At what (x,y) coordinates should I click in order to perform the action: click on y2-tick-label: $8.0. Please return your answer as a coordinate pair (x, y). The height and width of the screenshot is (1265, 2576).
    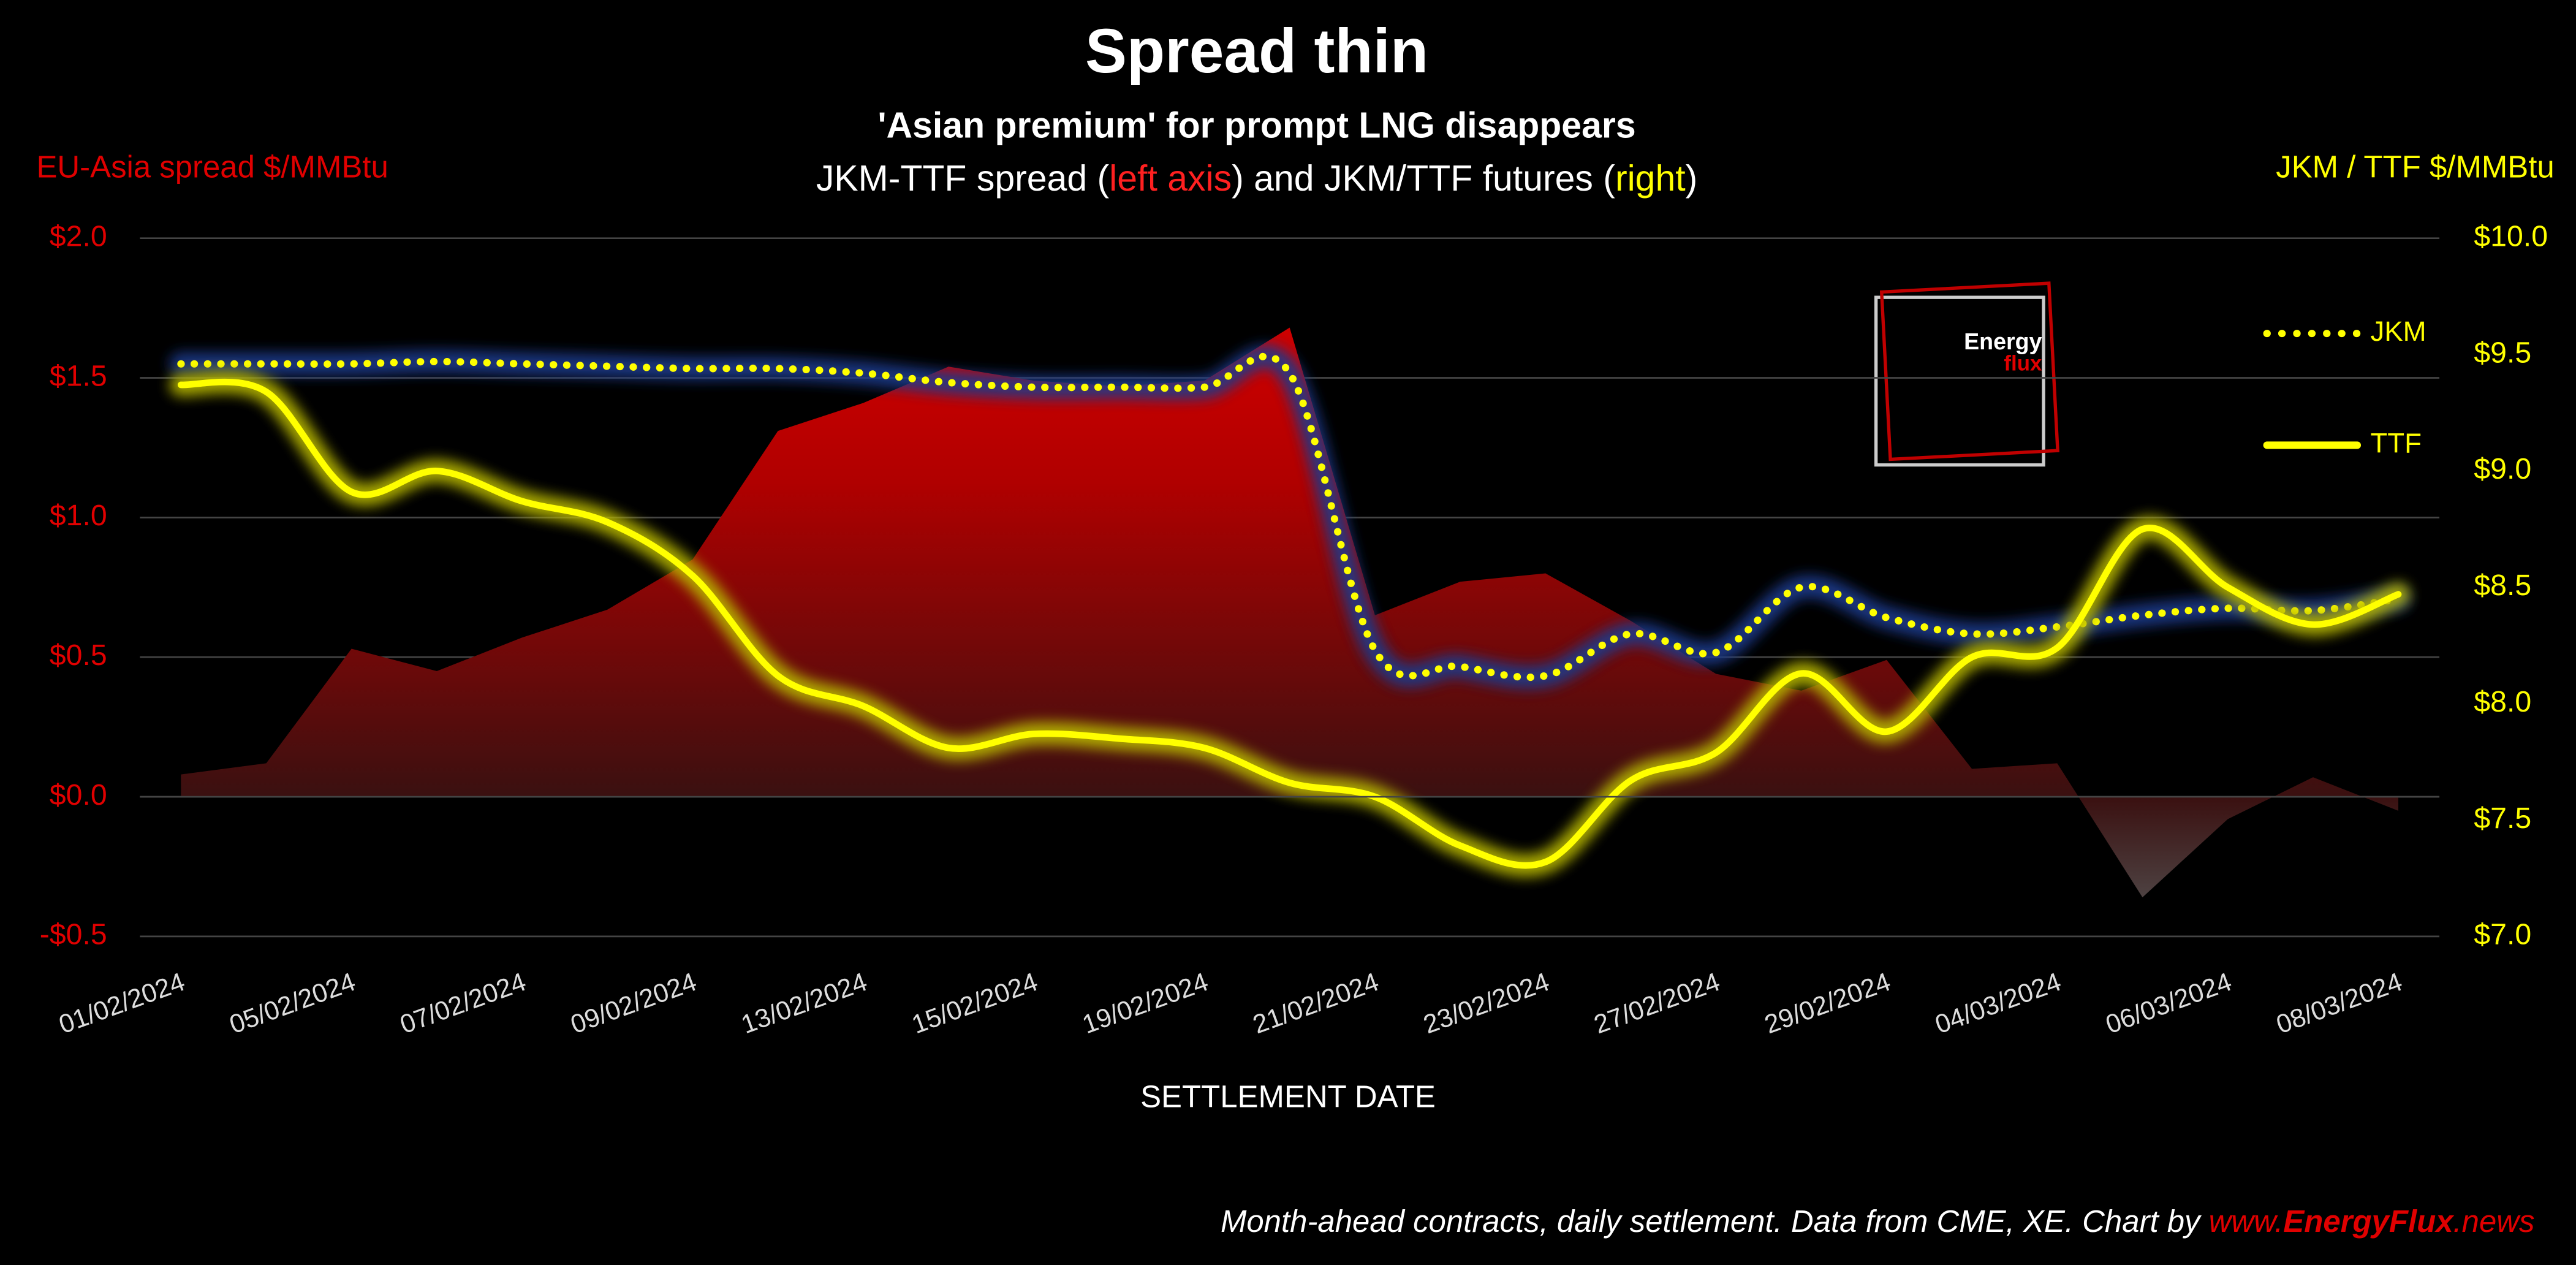
    Looking at the image, I should click on (2502, 701).